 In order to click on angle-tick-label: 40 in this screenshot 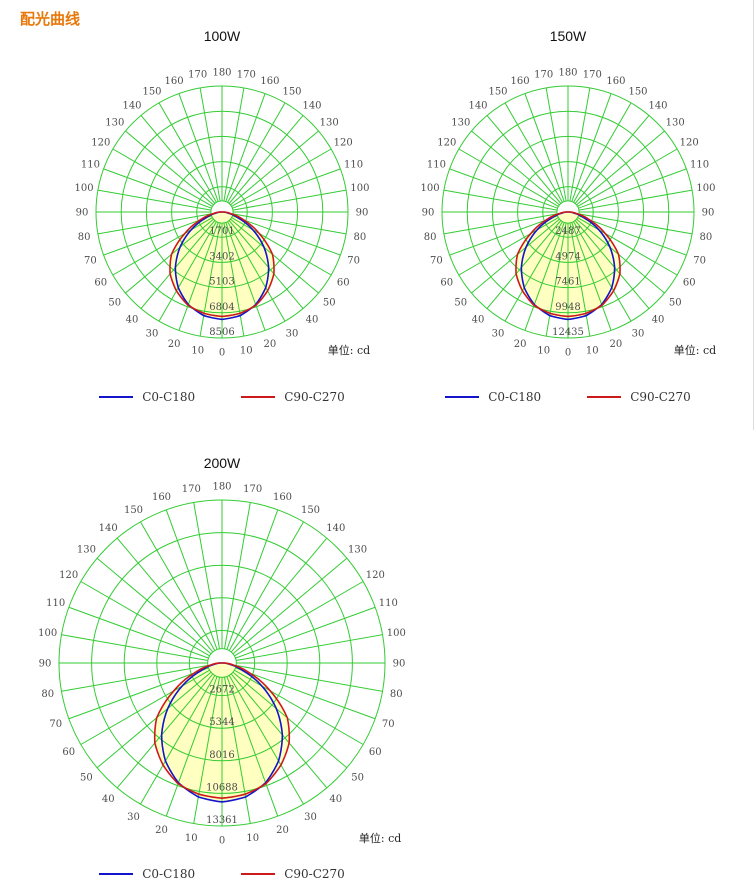, I will do `click(335, 799)`.